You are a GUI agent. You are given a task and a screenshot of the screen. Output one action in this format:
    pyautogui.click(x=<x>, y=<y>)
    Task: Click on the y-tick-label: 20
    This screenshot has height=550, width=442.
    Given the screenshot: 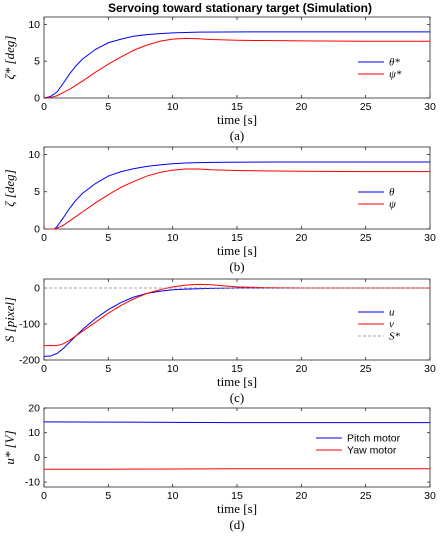 What is the action you would take?
    pyautogui.click(x=34, y=409)
    